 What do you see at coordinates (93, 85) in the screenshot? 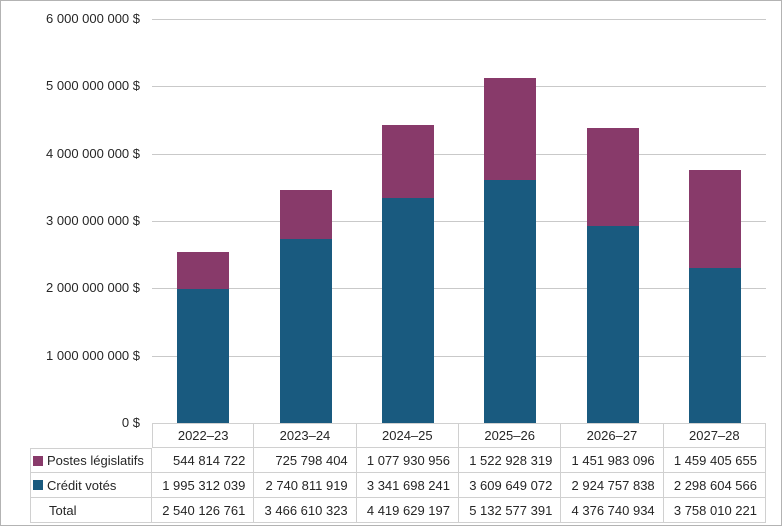
I see `y-axis-tick-label: 5 000 000 000 $` at bounding box center [93, 85].